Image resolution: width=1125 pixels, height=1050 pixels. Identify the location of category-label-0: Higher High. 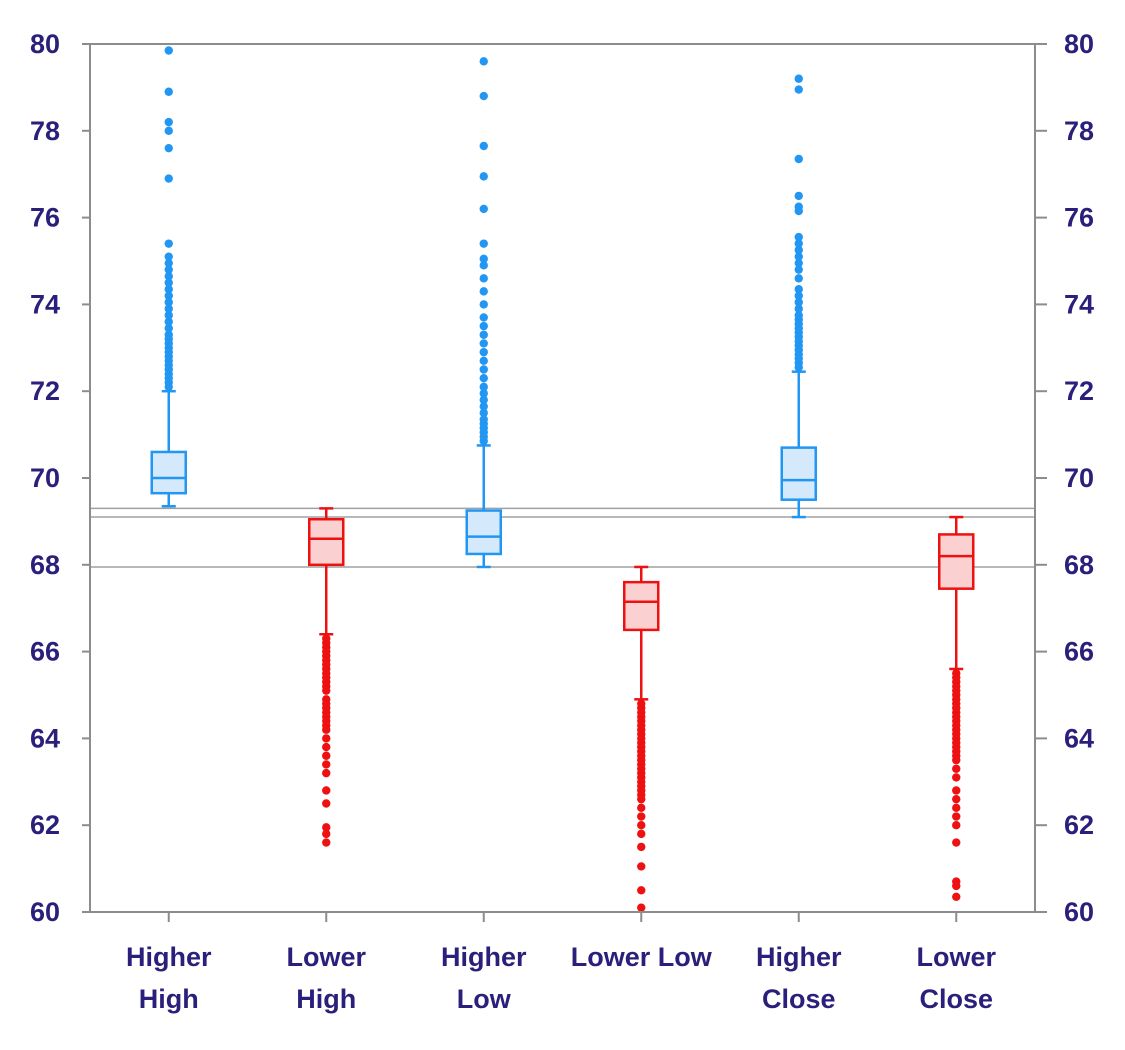
(169, 978).